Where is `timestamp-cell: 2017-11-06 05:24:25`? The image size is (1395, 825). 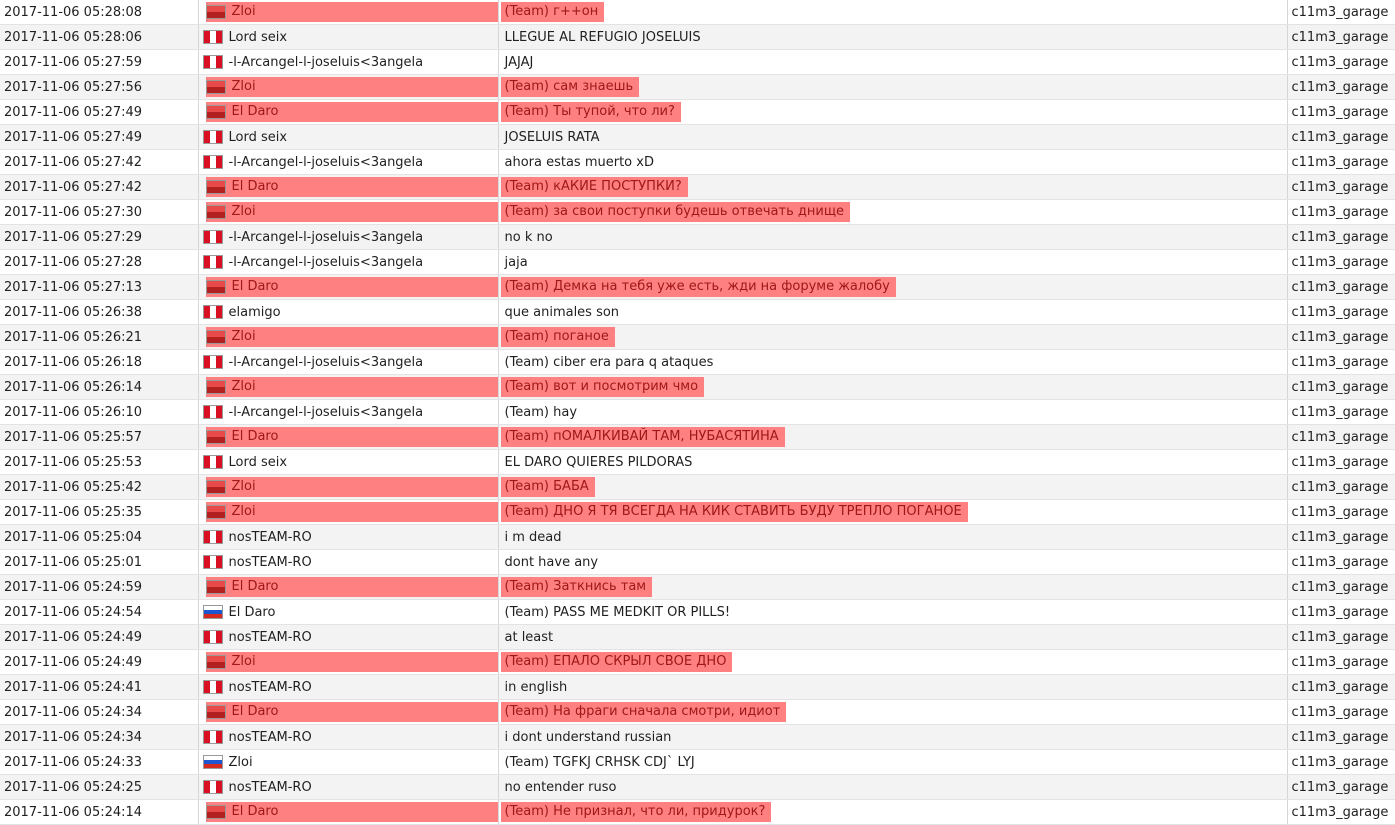 timestamp-cell: 2017-11-06 05:24:25 is located at coordinates (99, 787).